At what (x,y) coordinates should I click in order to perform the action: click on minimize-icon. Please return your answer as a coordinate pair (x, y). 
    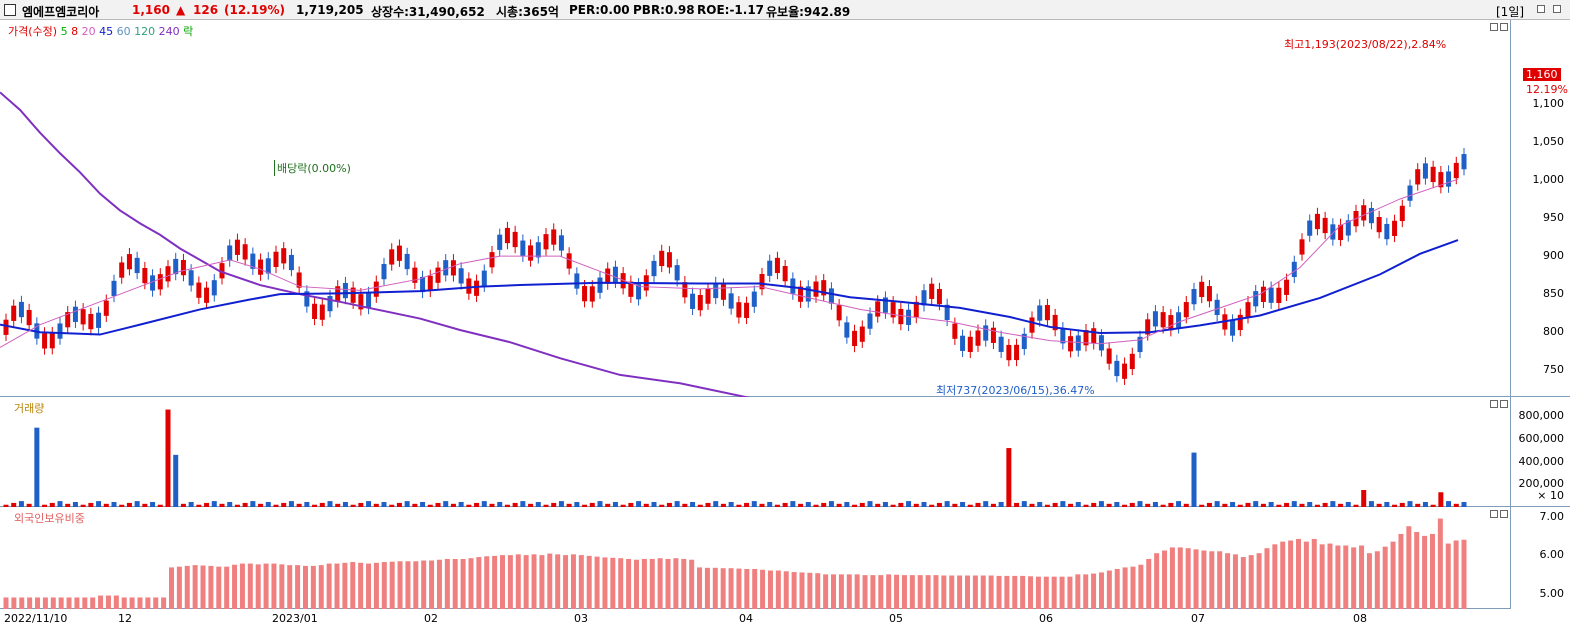
    Looking at the image, I should click on (1541, 9).